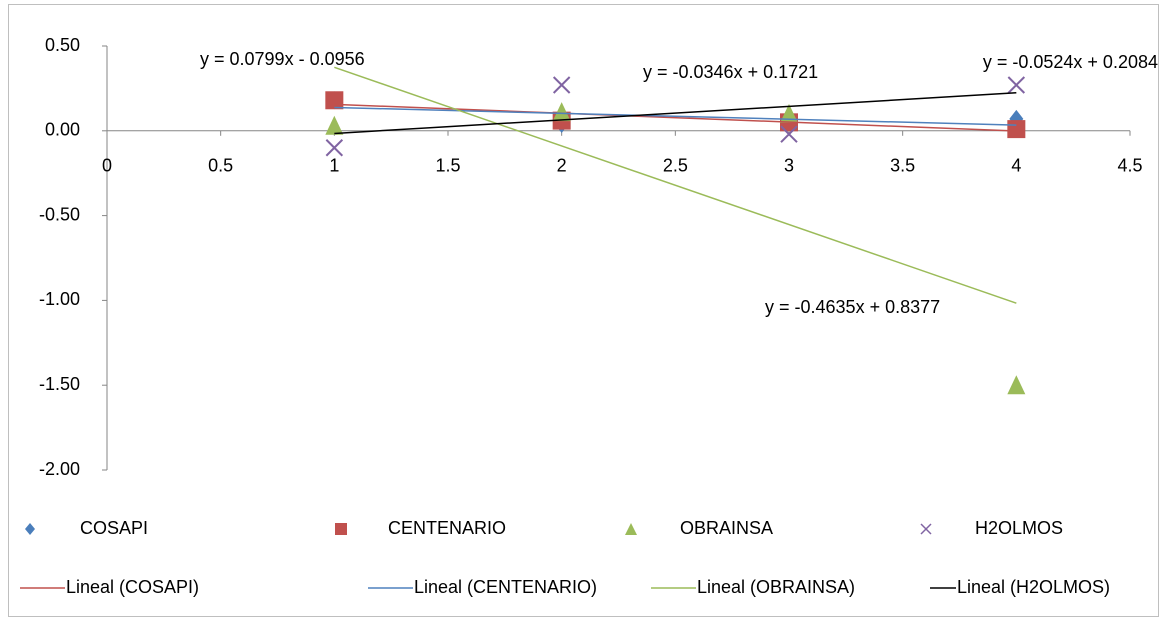 The height and width of the screenshot is (623, 1166). What do you see at coordinates (1019, 528) in the screenshot?
I see `legend-label: H2OLMOS` at bounding box center [1019, 528].